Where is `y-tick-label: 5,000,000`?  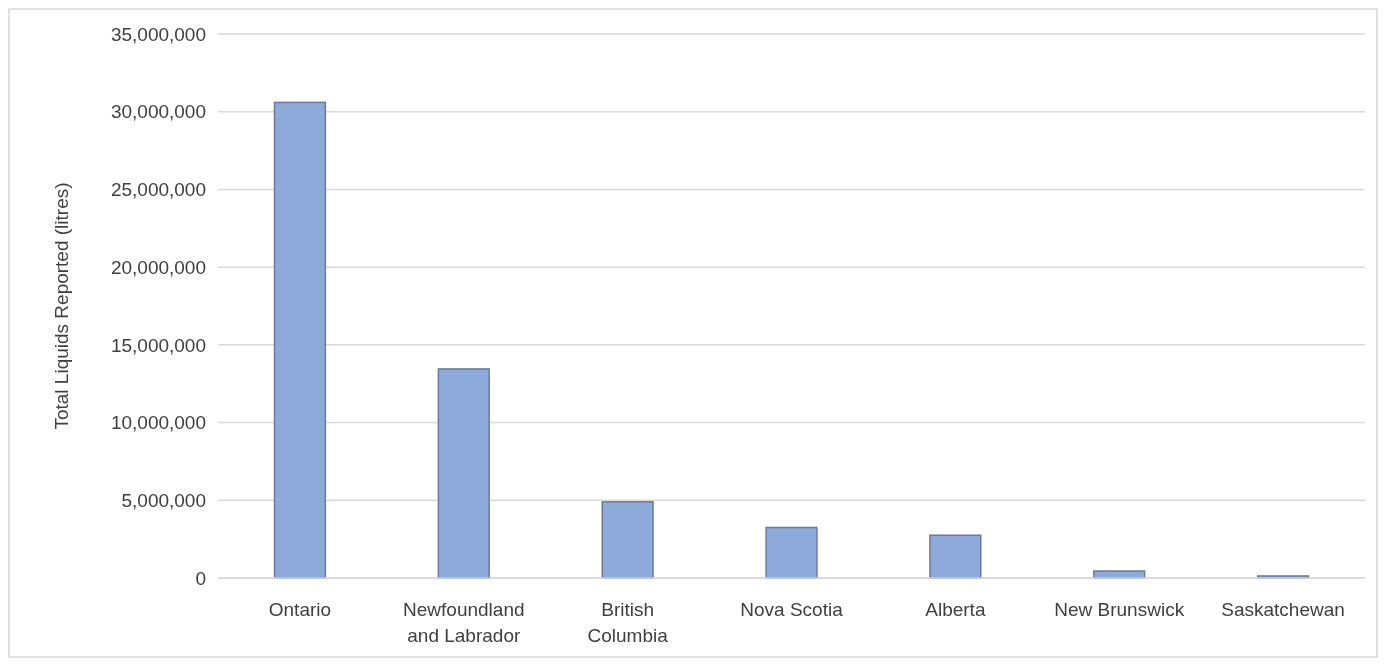
y-tick-label: 5,000,000 is located at coordinates (163, 500).